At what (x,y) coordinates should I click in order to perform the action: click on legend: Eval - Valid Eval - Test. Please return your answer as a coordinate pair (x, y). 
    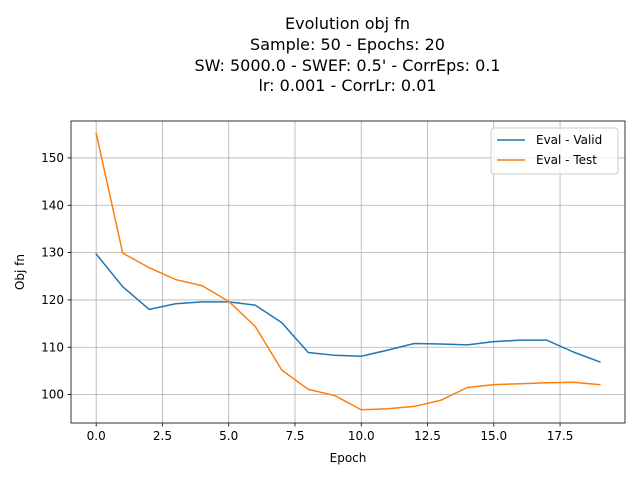
    Looking at the image, I should click on (554, 151).